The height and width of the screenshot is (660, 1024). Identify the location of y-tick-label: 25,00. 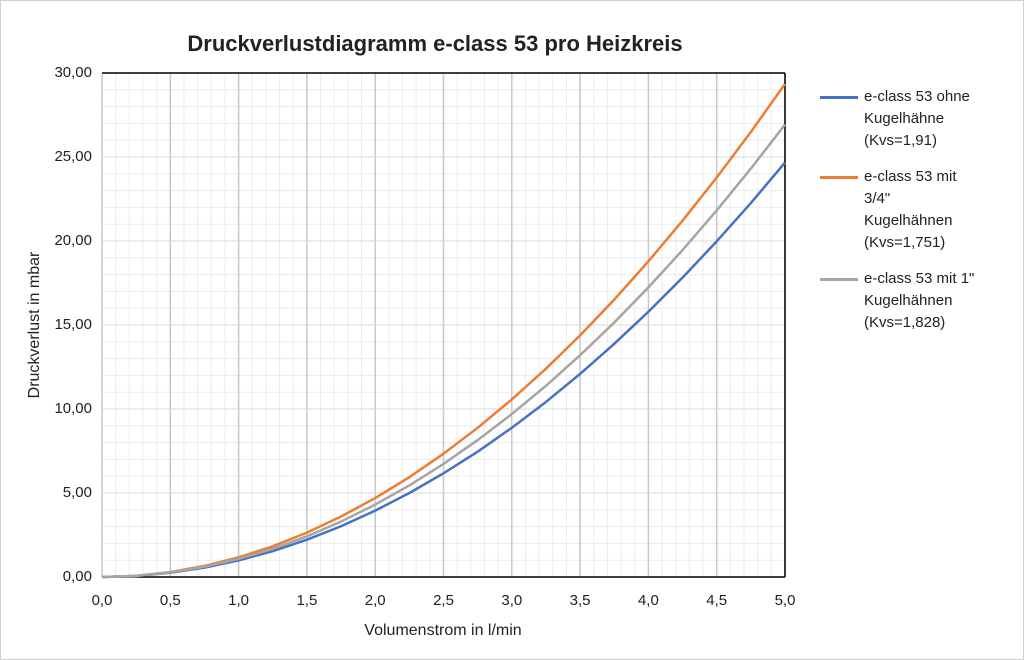
(73, 156).